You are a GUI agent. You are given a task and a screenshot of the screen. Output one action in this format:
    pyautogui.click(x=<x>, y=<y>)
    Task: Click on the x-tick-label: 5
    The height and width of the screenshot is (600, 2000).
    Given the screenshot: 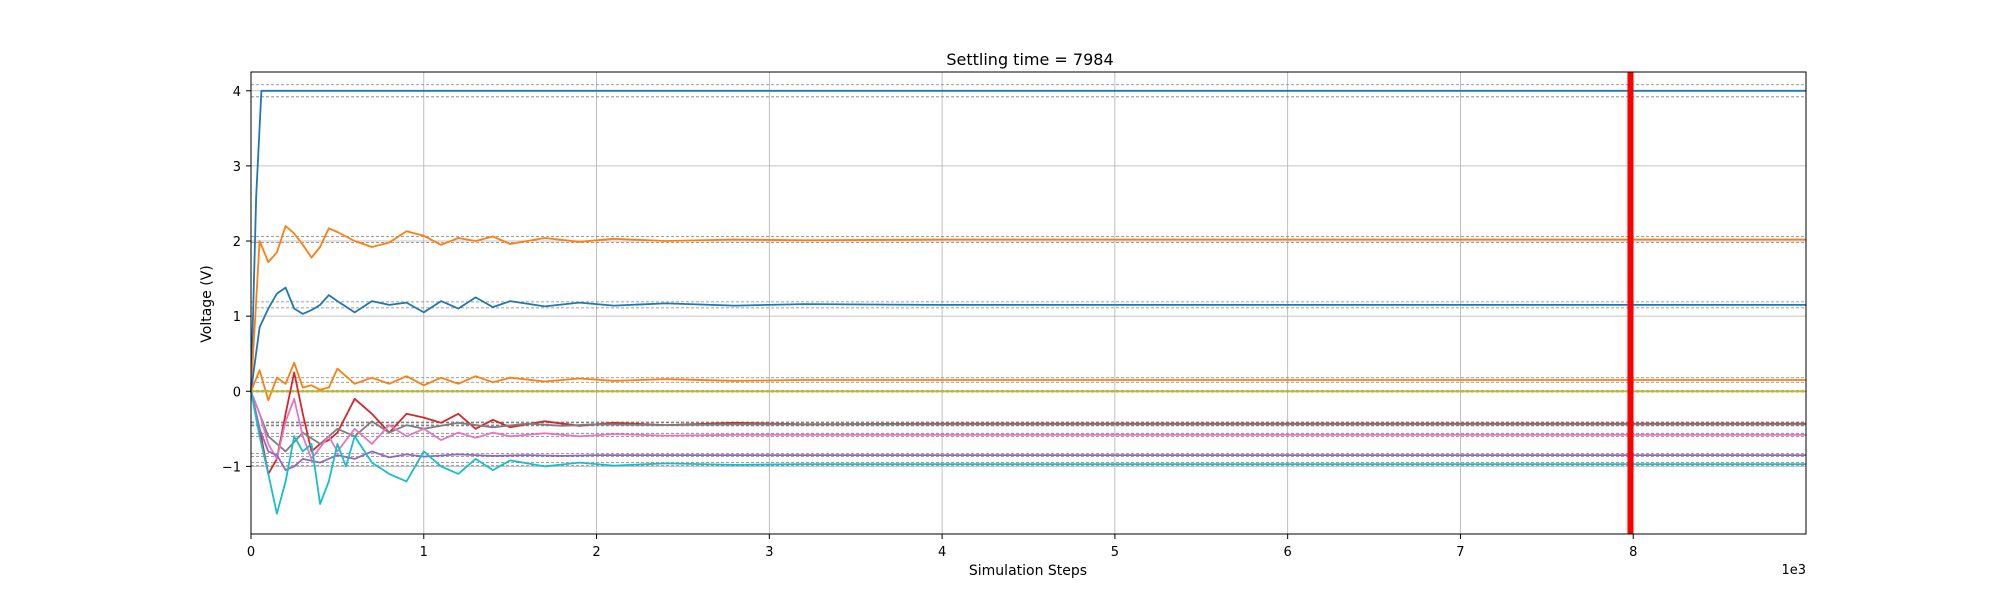 What is the action you would take?
    pyautogui.click(x=1115, y=552)
    